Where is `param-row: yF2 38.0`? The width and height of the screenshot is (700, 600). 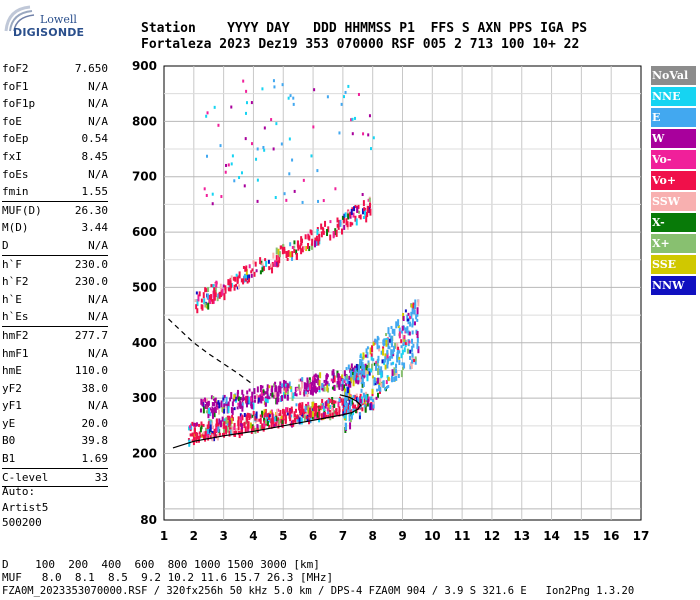 param-row: yF2 38.0 is located at coordinates (55, 389).